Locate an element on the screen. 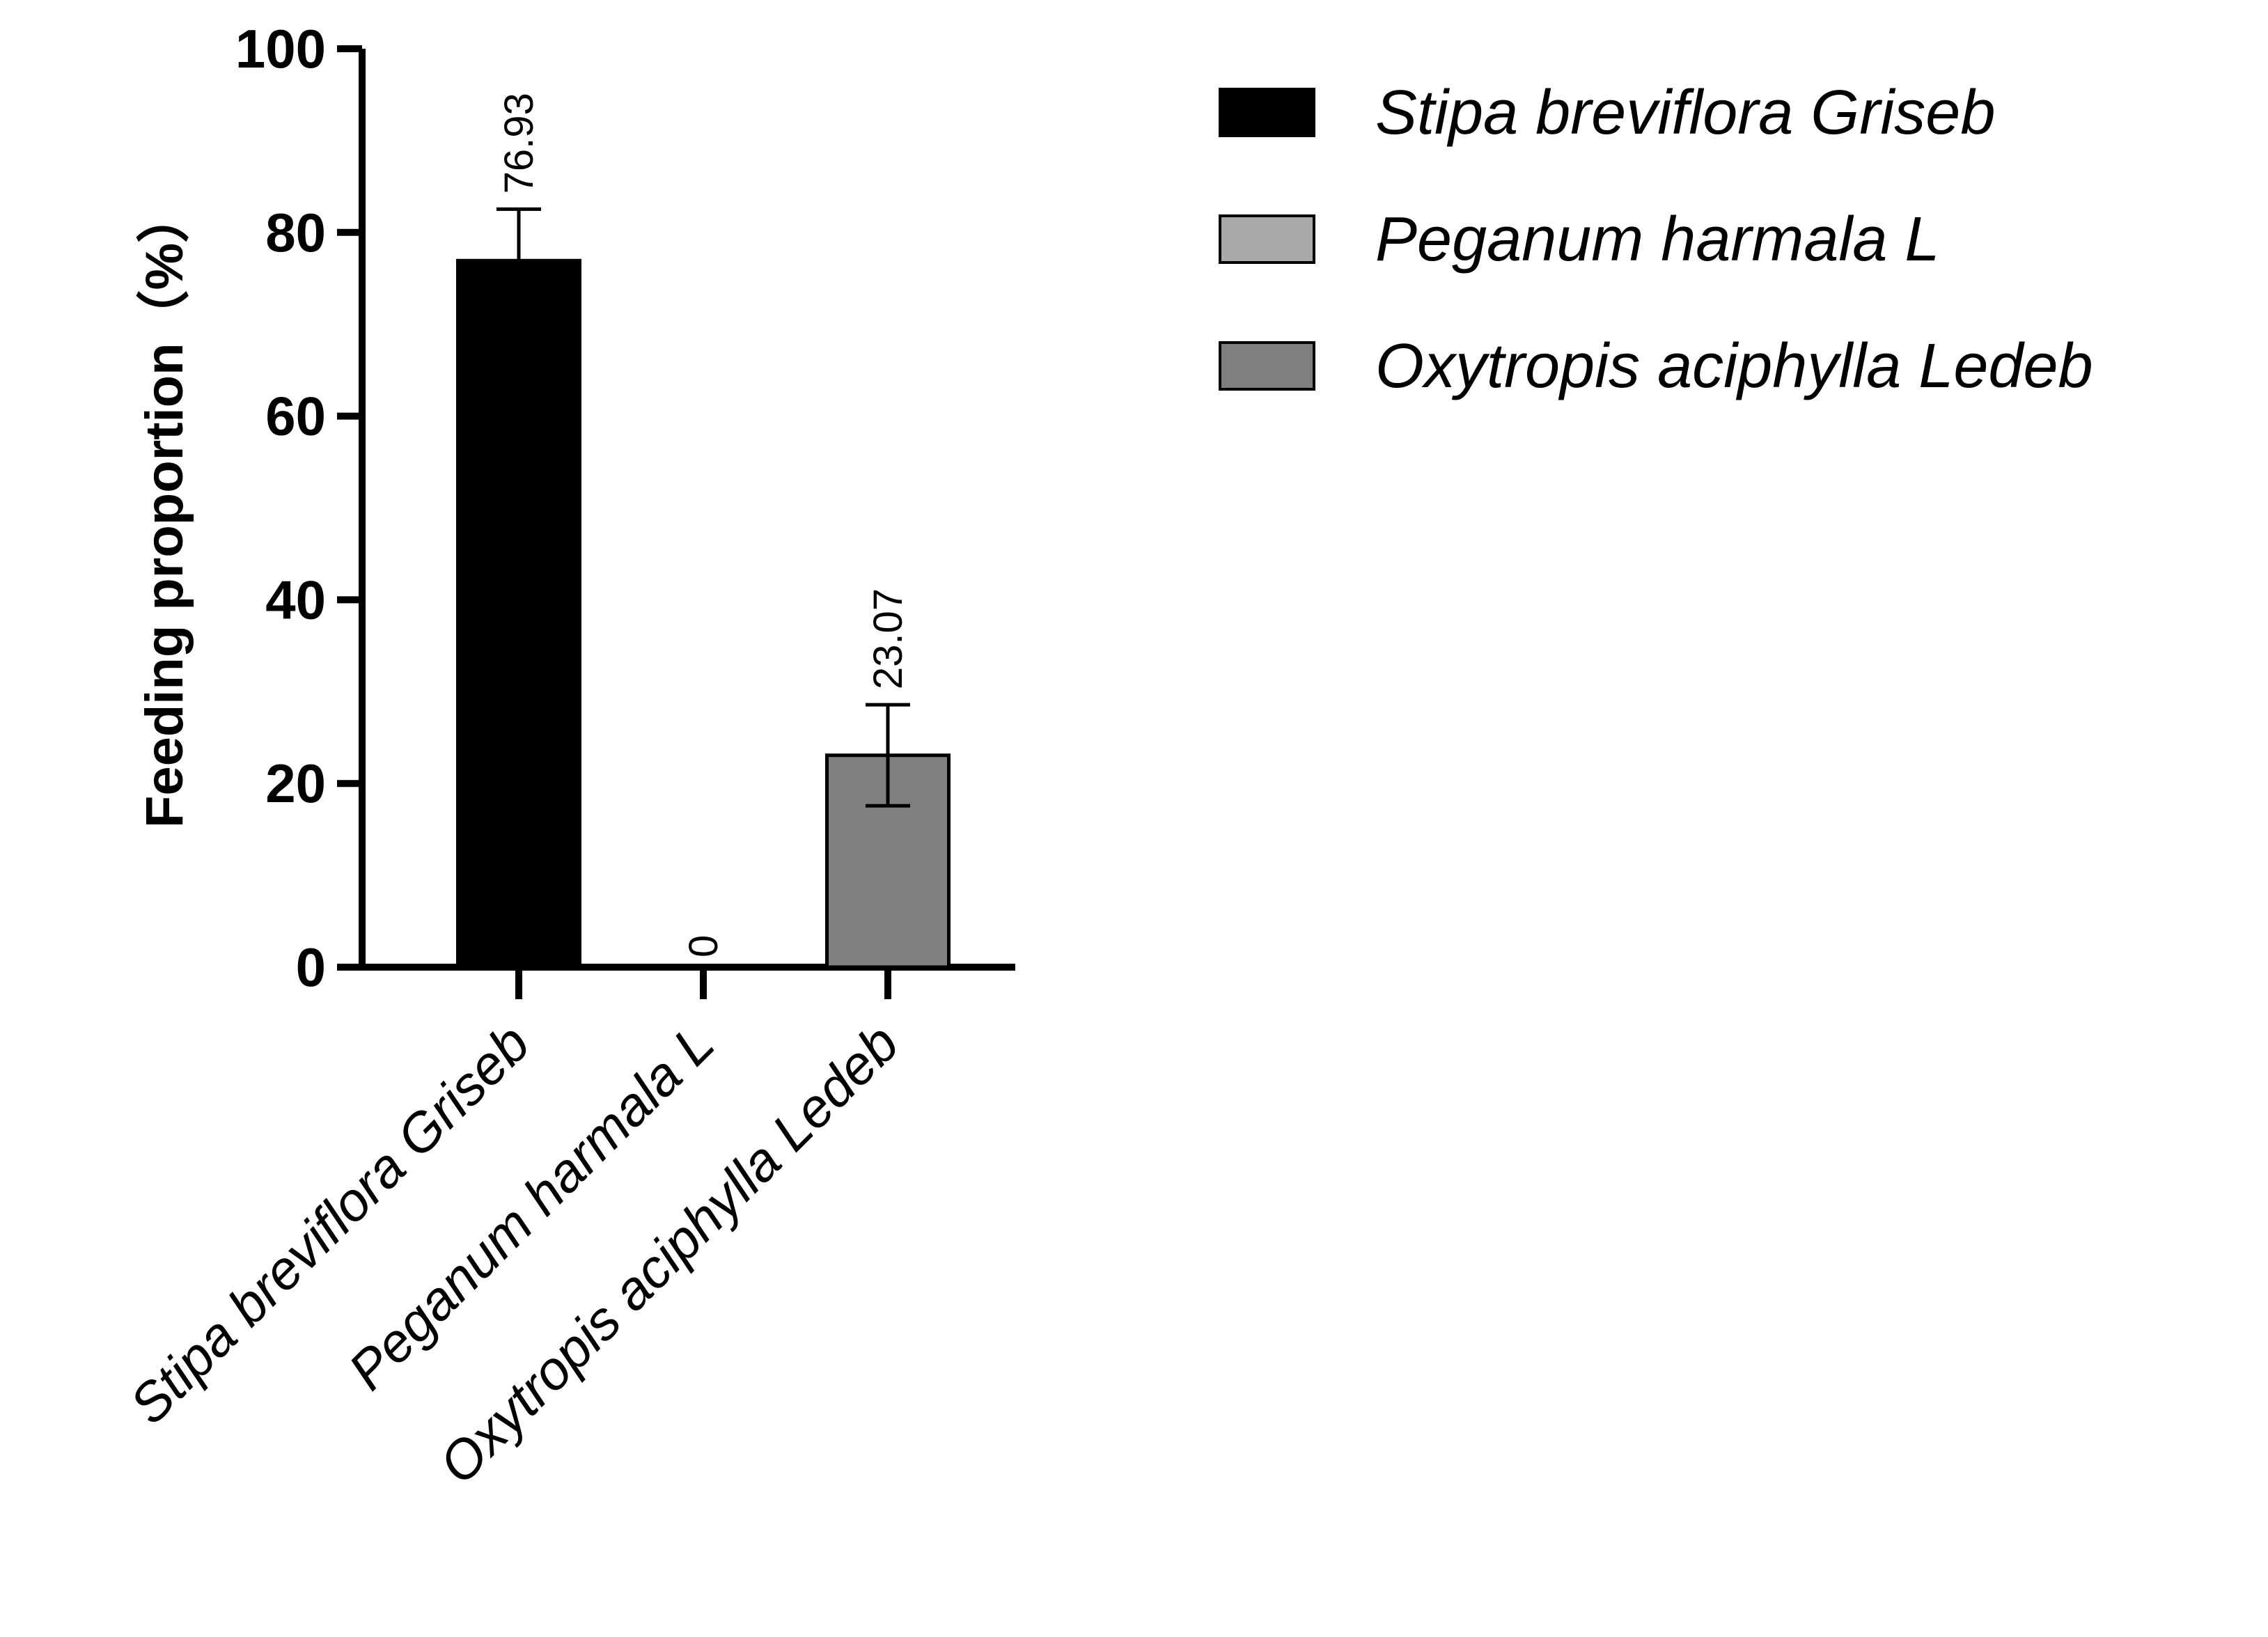  bar is located at coordinates (518, 613).